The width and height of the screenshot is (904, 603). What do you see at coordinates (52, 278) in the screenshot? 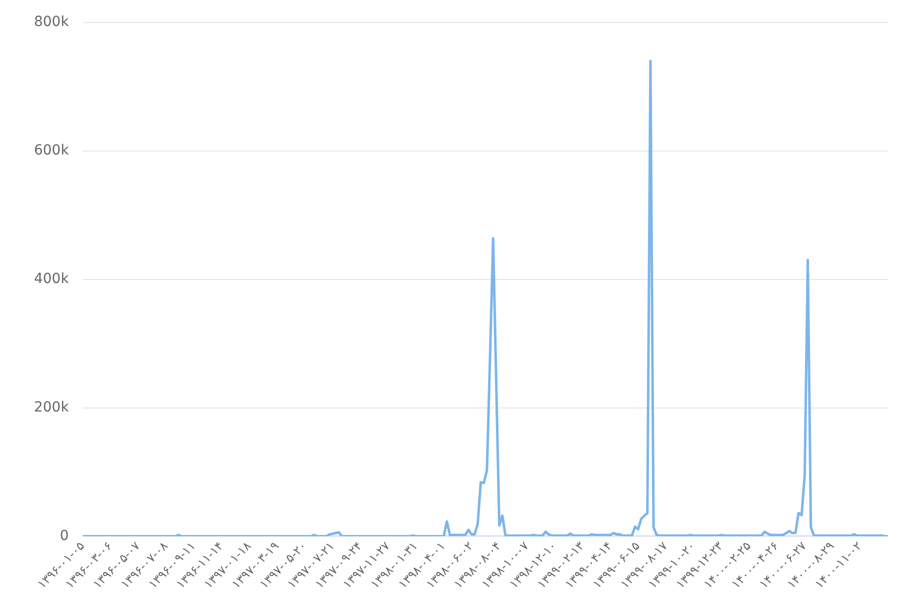
I see `y-tick-label: 400k` at bounding box center [52, 278].